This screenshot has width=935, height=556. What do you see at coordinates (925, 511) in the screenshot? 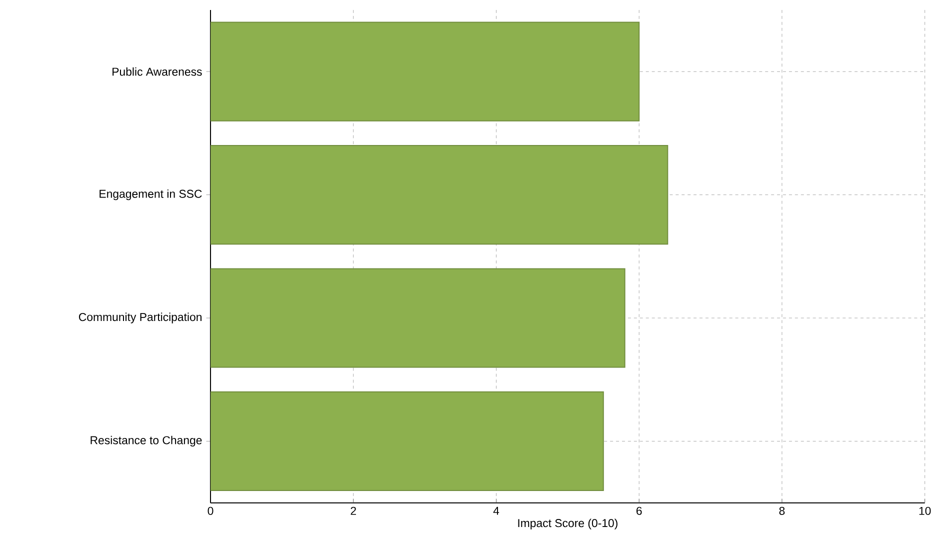
I see `x-tick-label: 10` at bounding box center [925, 511].